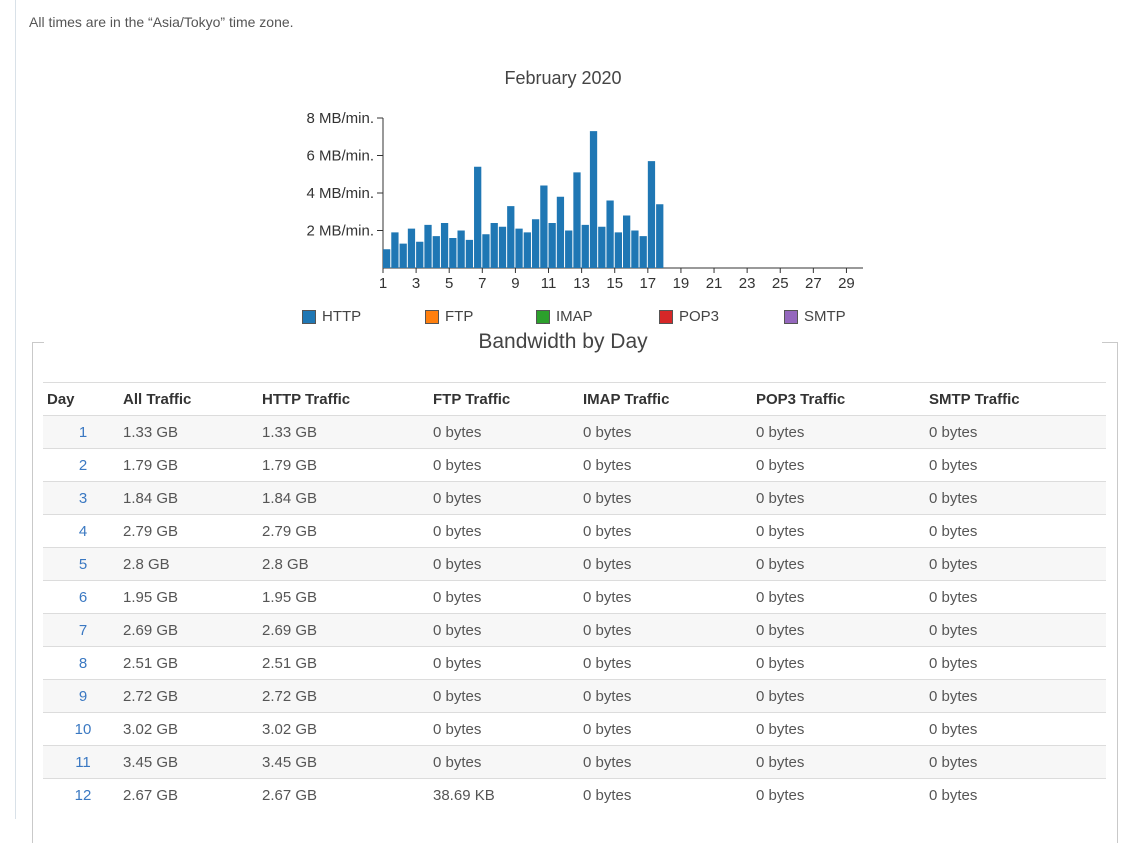 The image size is (1126, 843). Describe the element at coordinates (689, 316) in the screenshot. I see `legend-item-pop3: POP3` at that location.